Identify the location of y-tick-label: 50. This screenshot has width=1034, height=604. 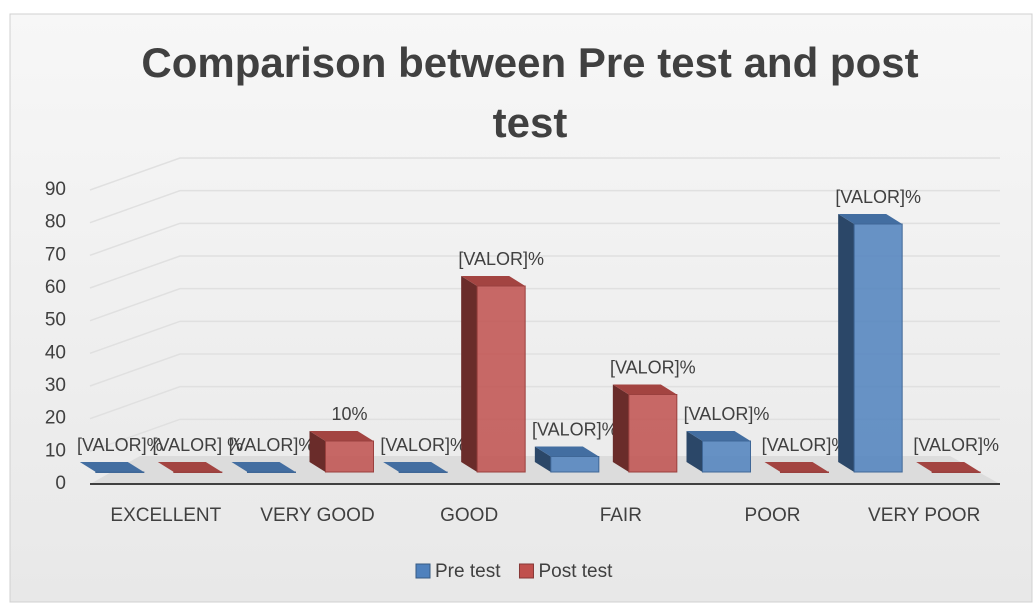
(55, 320).